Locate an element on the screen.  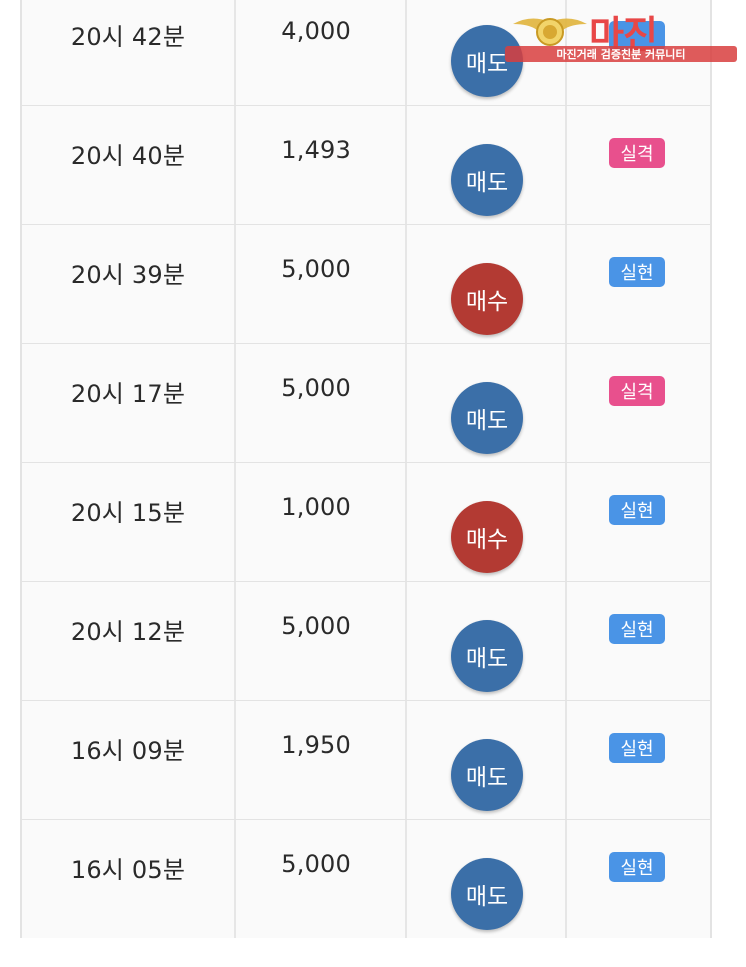
trade-time: 20시 39분 is located at coordinates (128, 275).